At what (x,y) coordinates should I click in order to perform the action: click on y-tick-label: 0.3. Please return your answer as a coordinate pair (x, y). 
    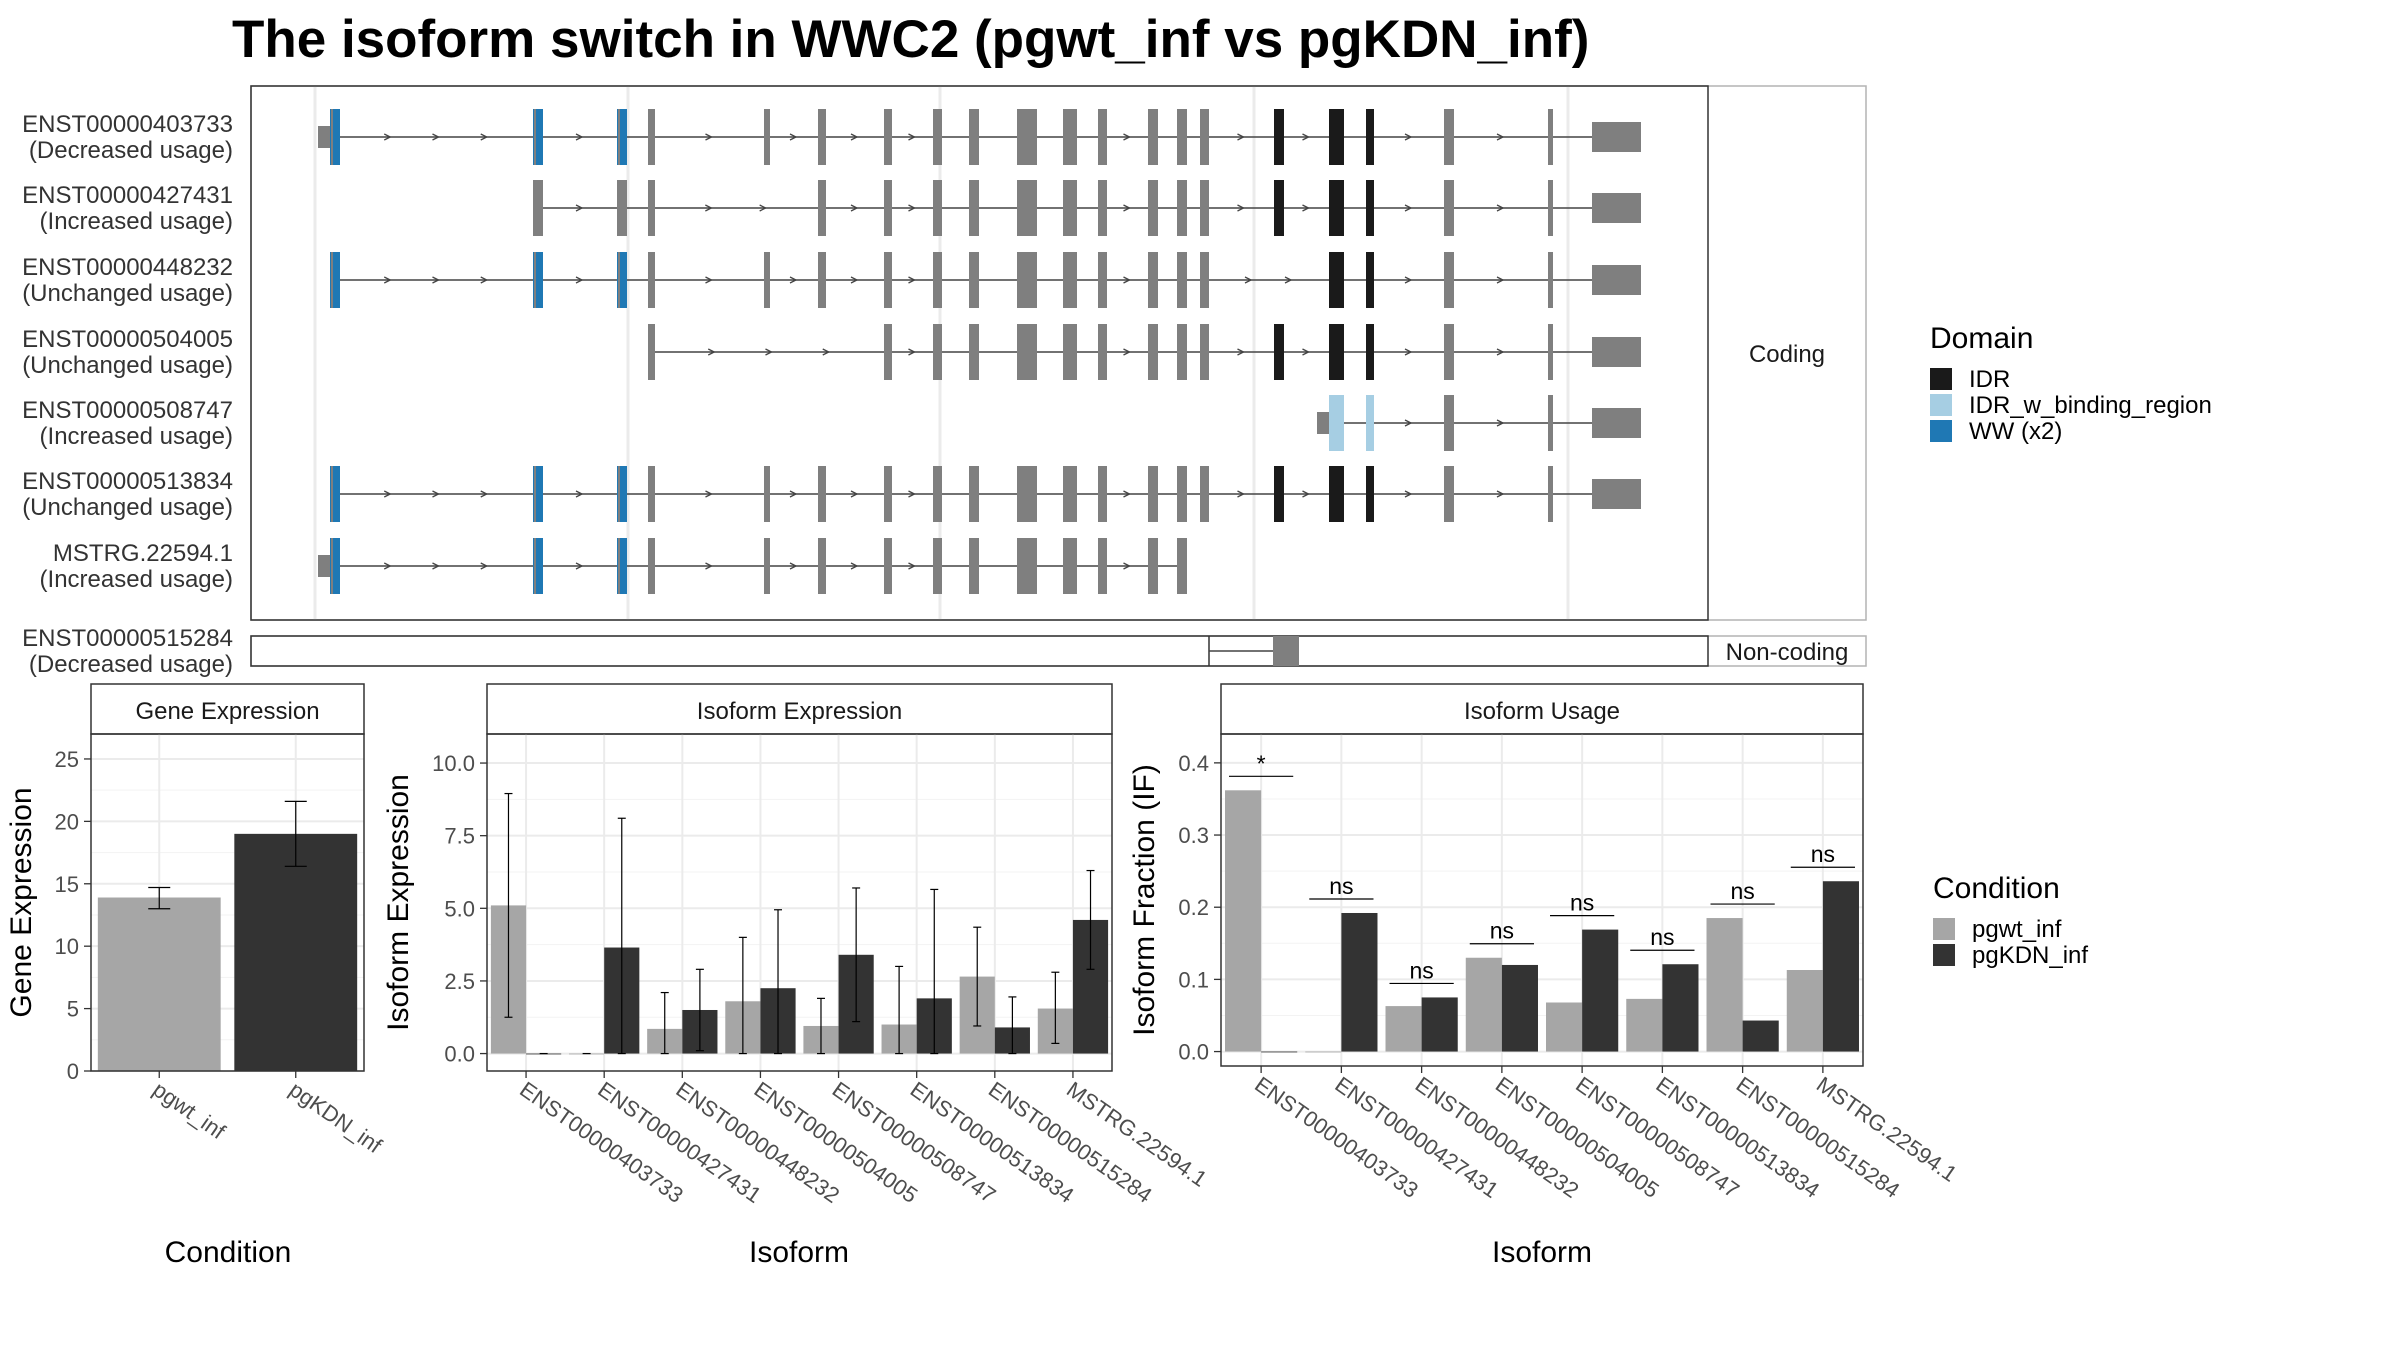
    Looking at the image, I should click on (1193, 835).